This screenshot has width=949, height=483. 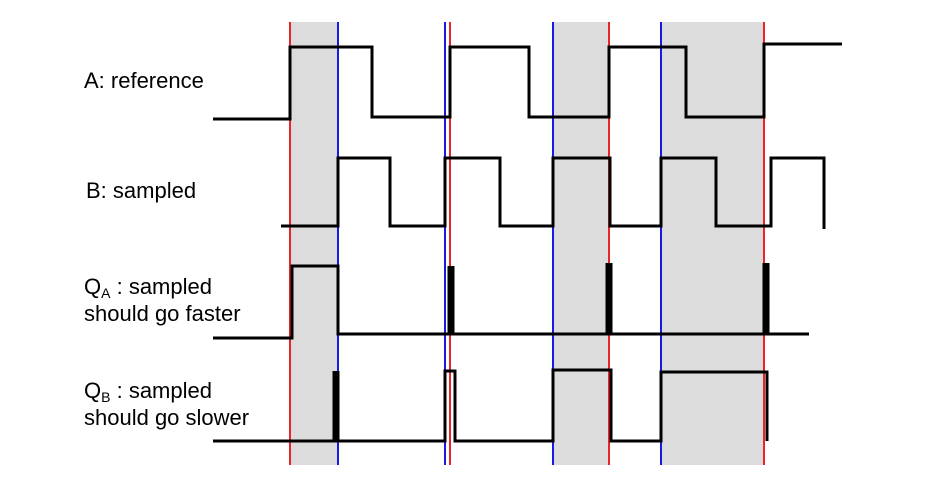 I want to click on label-a-reference: A: reference, so click(x=144, y=80).